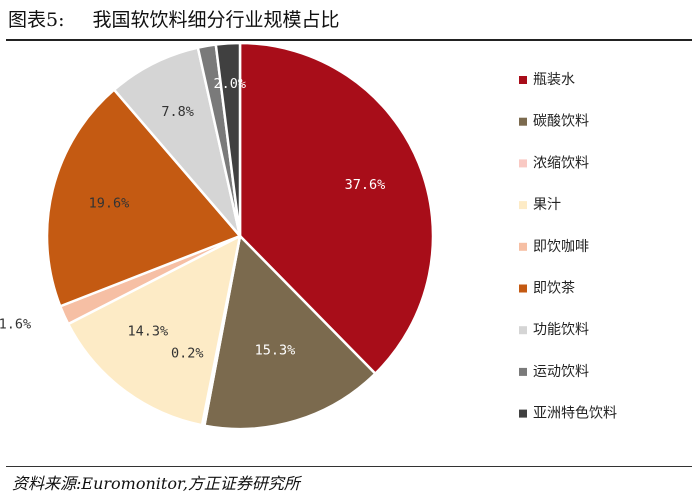  Describe the element at coordinates (561, 330) in the screenshot. I see `legend-label: 功能饮料` at that location.